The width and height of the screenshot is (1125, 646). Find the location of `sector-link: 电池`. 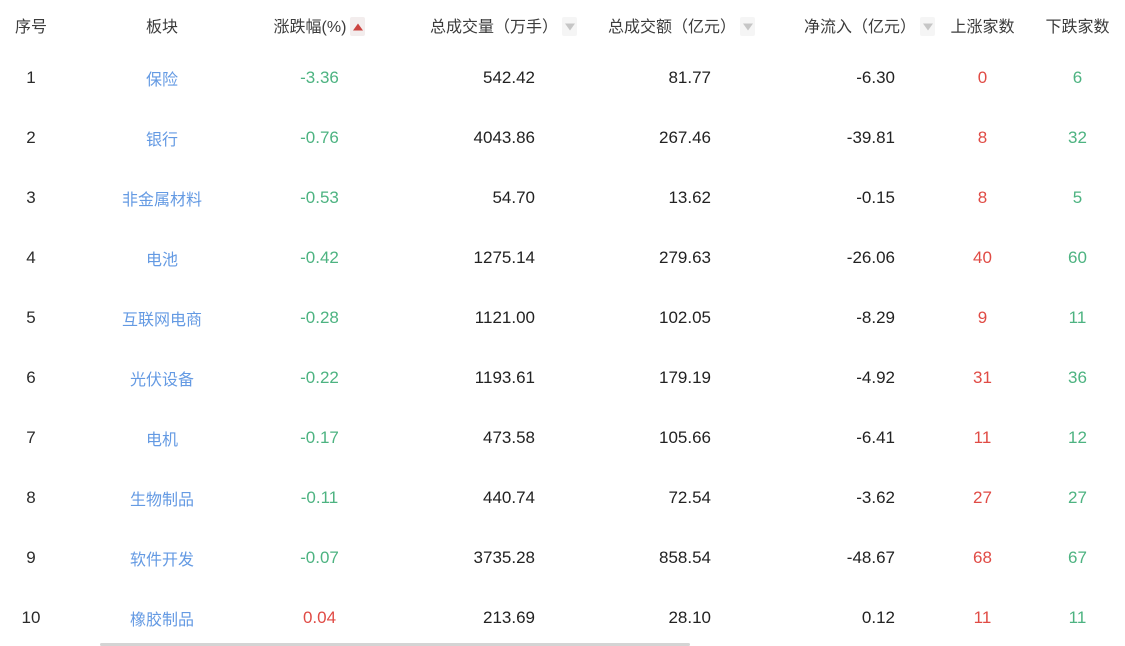

sector-link: 电池 is located at coordinates (161, 260).